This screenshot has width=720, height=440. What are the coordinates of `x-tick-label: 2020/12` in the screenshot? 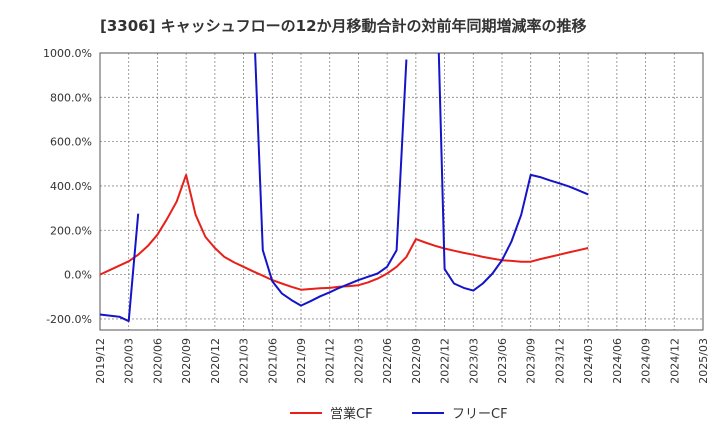 It's located at (215, 361).